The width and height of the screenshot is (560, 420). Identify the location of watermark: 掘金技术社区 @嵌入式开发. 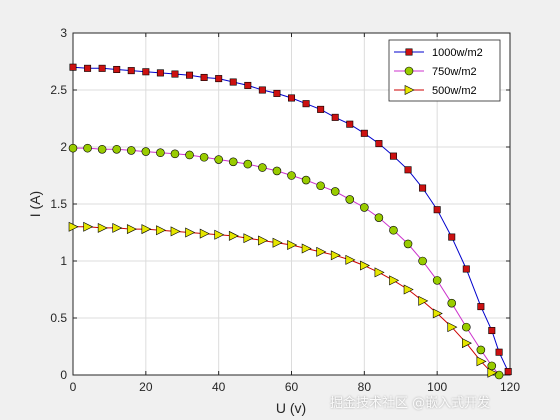
(410, 403).